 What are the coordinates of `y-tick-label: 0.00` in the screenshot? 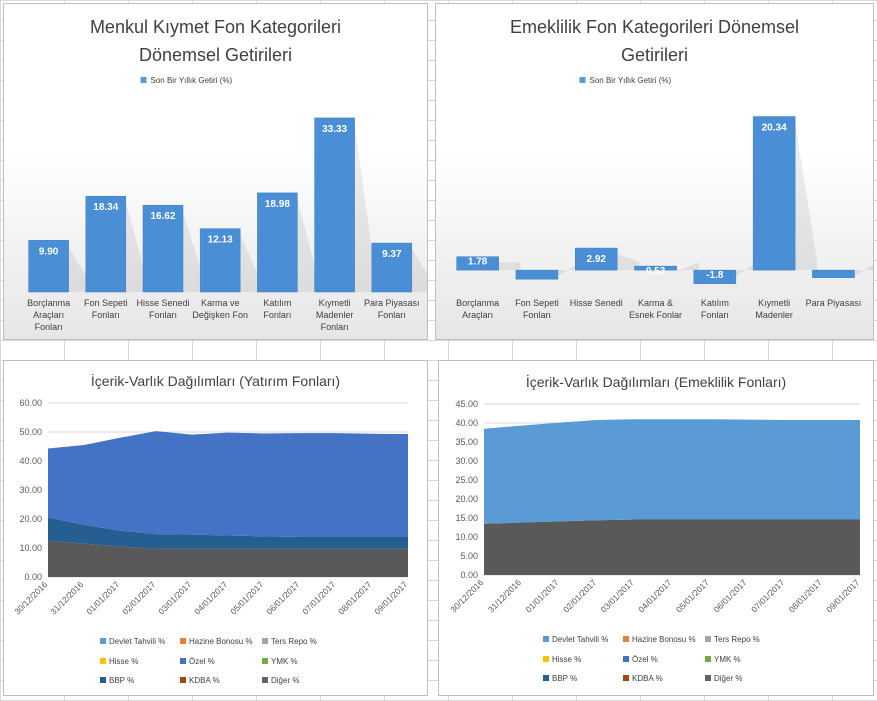 It's located at (469, 575).